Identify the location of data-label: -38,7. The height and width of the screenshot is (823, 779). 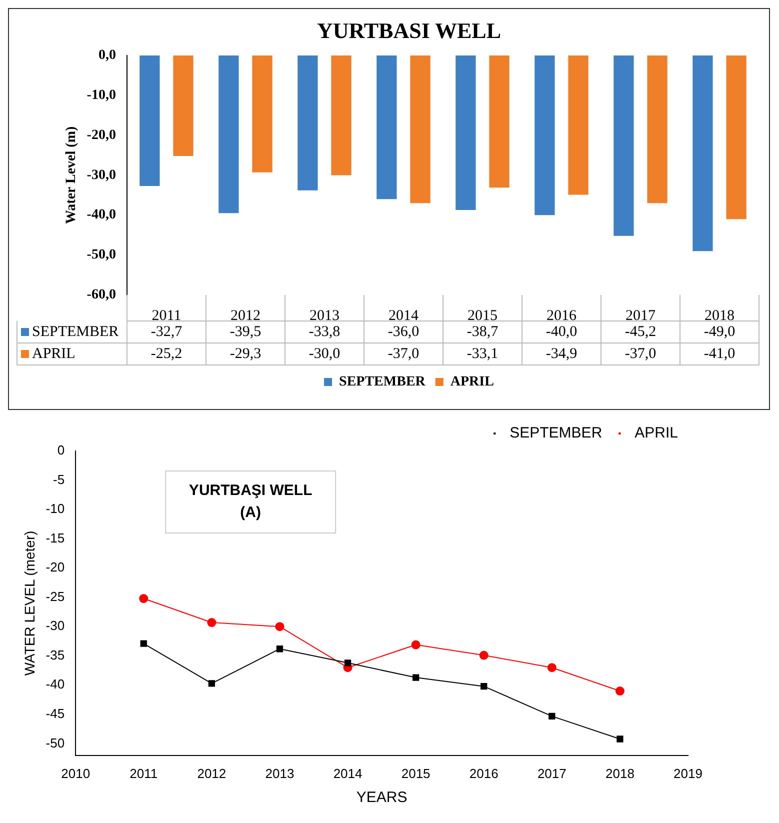
(482, 332).